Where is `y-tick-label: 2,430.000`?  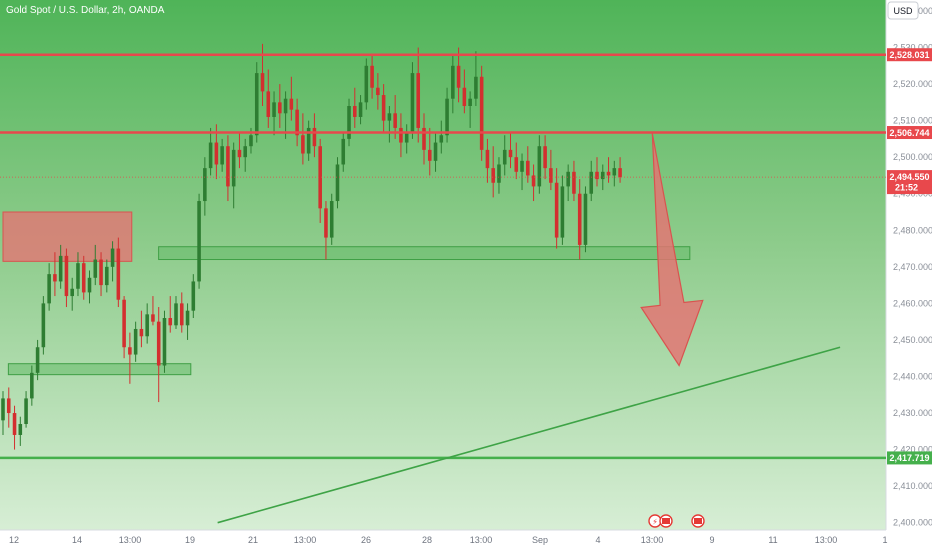
y-tick-label: 2,430.000 is located at coordinates (912, 413).